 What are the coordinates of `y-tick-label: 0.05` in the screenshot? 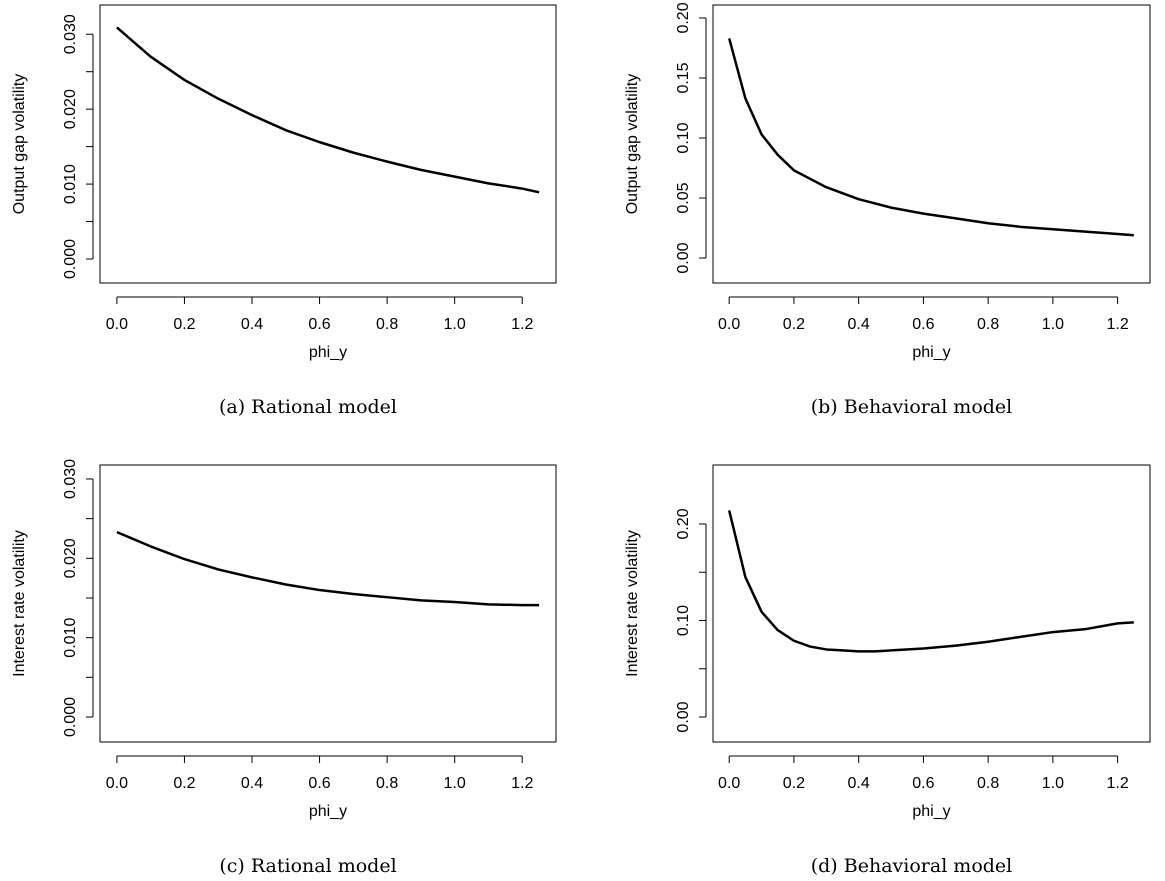 It's located at (683, 197).